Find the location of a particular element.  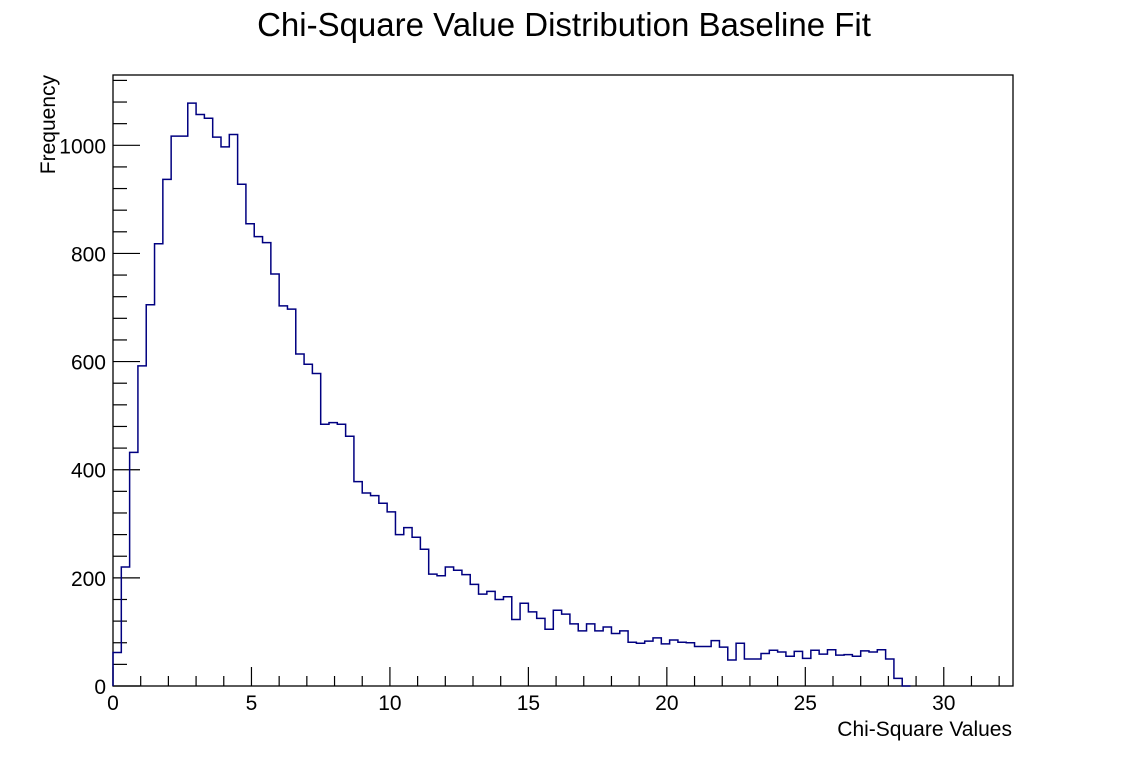

y-tick-label: 600 is located at coordinates (88, 363).